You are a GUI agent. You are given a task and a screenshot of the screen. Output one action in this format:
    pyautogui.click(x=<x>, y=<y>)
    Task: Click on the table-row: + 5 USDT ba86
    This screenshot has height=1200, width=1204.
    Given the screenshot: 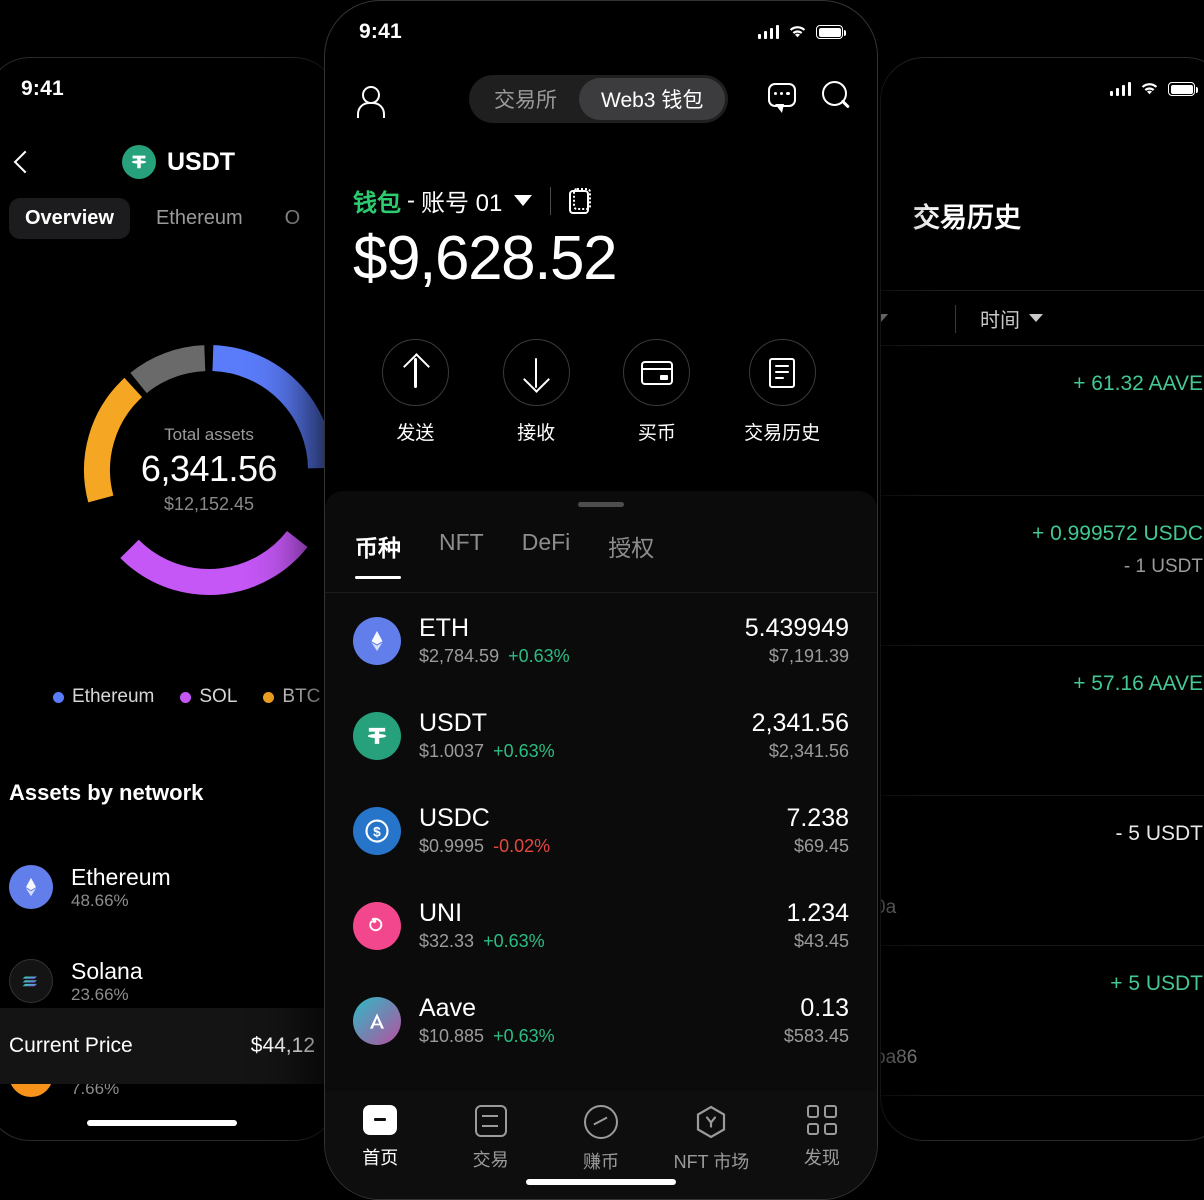 What is the action you would take?
    pyautogui.click(x=1042, y=1021)
    